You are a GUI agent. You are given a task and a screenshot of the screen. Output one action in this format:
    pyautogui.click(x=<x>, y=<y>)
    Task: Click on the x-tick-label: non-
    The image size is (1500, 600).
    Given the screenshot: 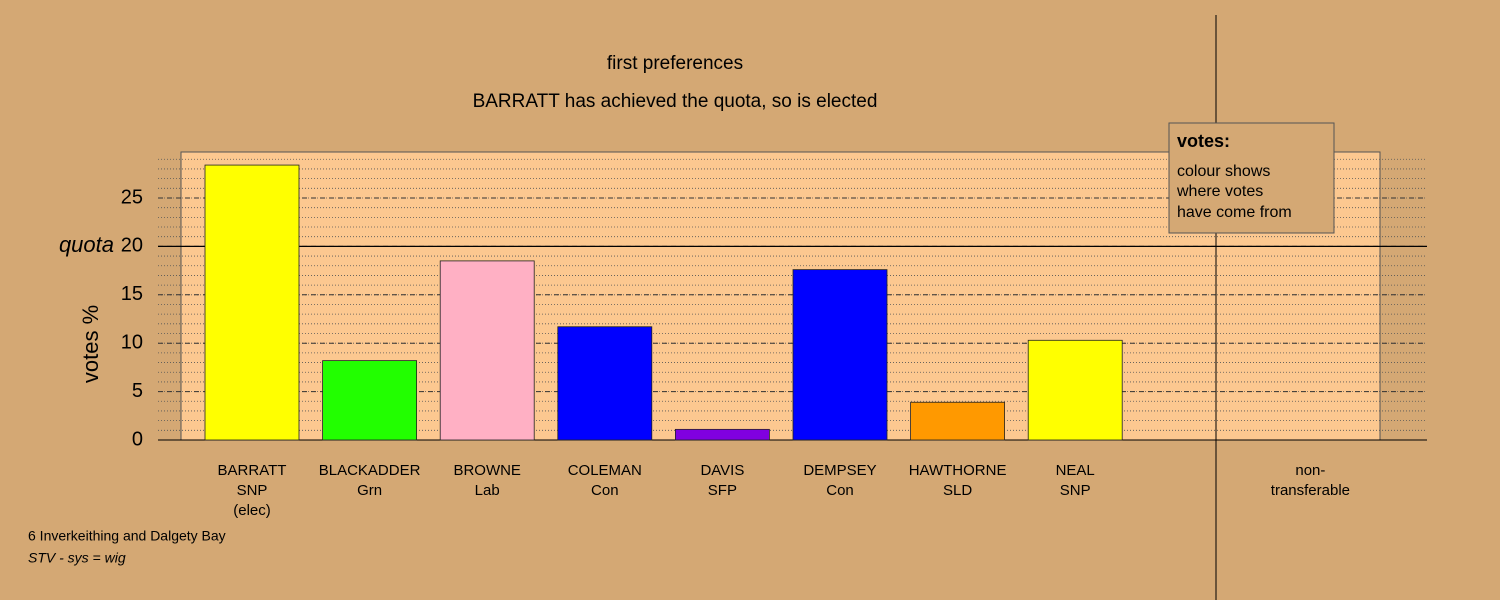 What is the action you would take?
    pyautogui.click(x=1310, y=470)
    